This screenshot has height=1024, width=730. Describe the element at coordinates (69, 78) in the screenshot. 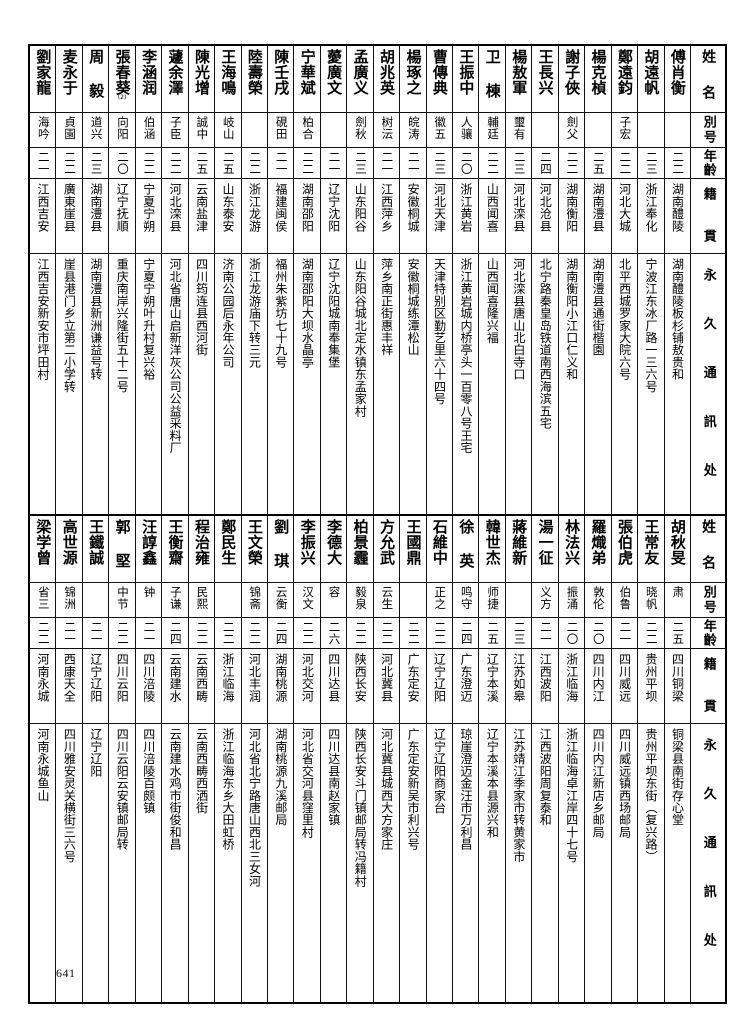

I see `col-2-name: 麦永于` at that location.